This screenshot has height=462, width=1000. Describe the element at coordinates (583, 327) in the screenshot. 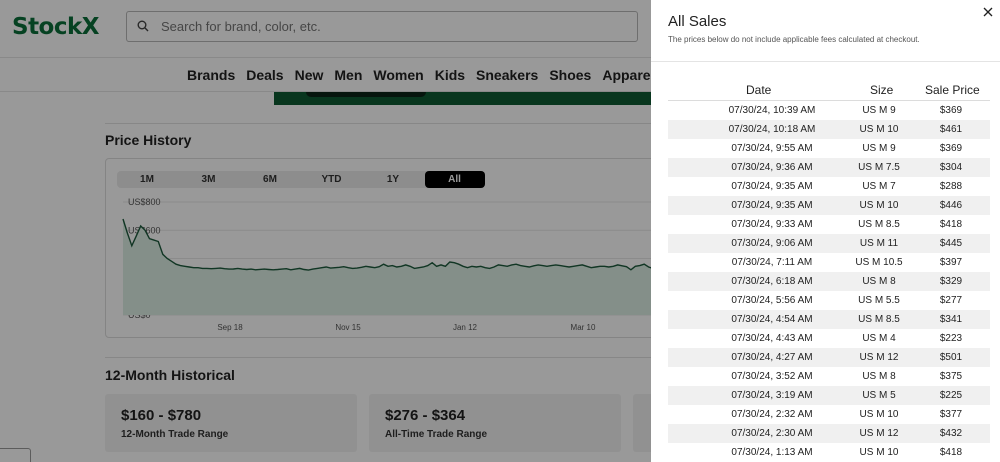

I see `x-tick-label: Mar 10` at that location.